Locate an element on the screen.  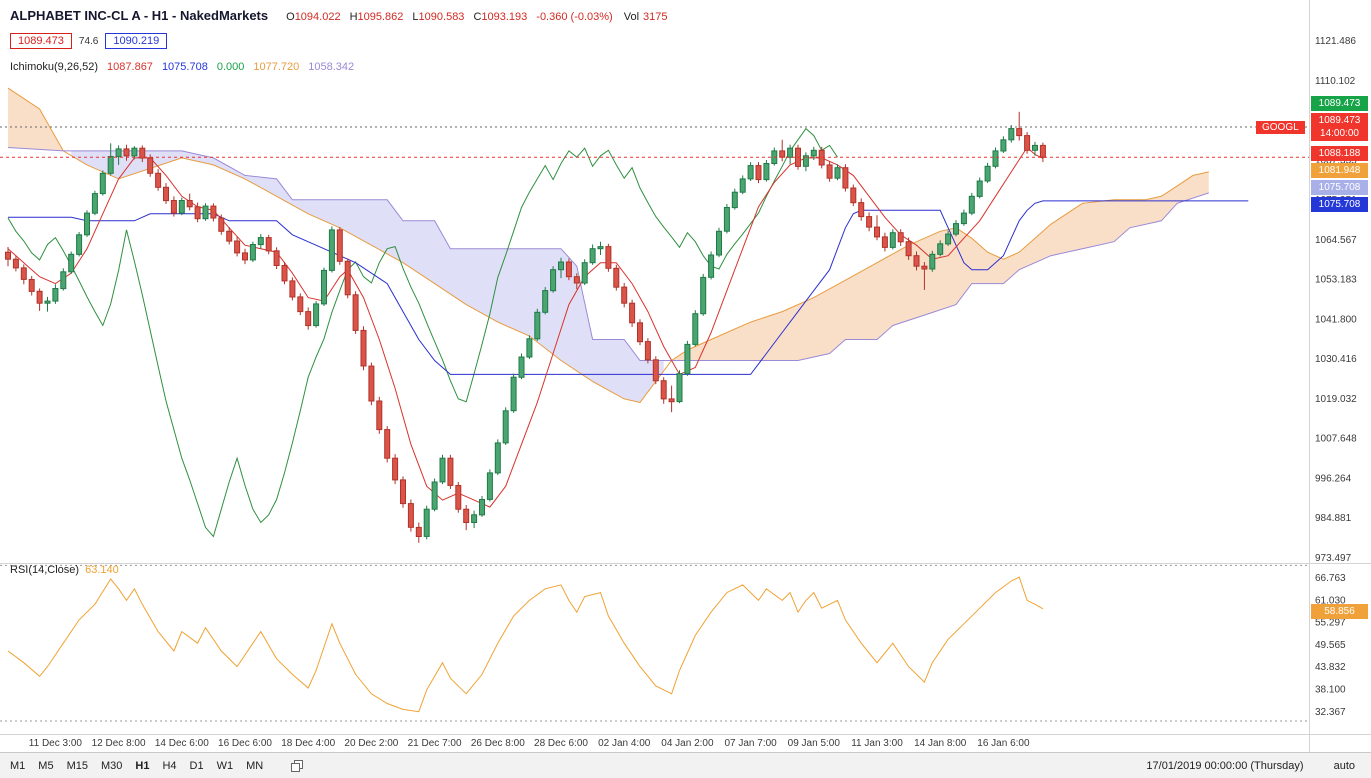
svg-text: 49.565 is located at coordinates (1330, 645).